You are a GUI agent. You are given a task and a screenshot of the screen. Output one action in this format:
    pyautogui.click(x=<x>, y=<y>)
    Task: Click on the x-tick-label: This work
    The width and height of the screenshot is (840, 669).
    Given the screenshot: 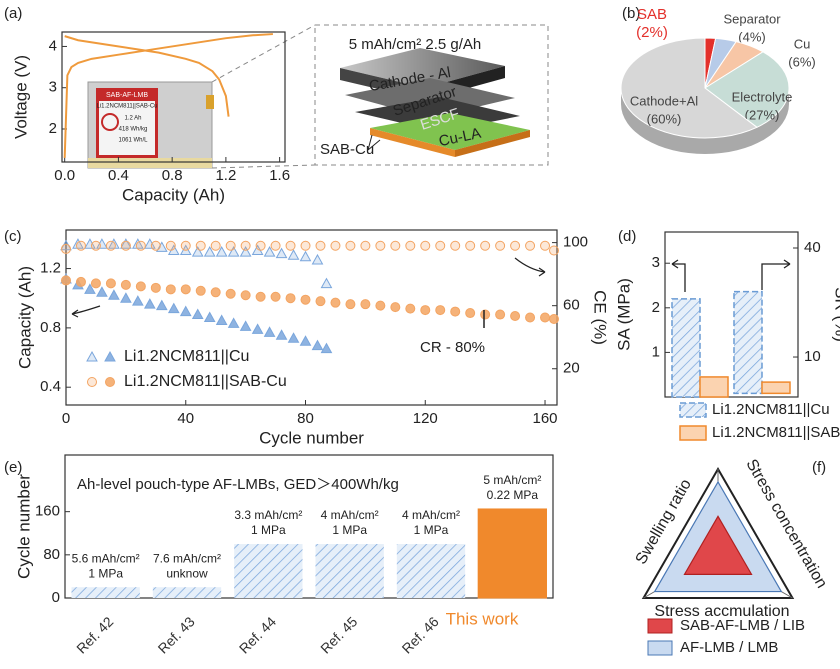 What is the action you would take?
    pyautogui.click(x=482, y=618)
    